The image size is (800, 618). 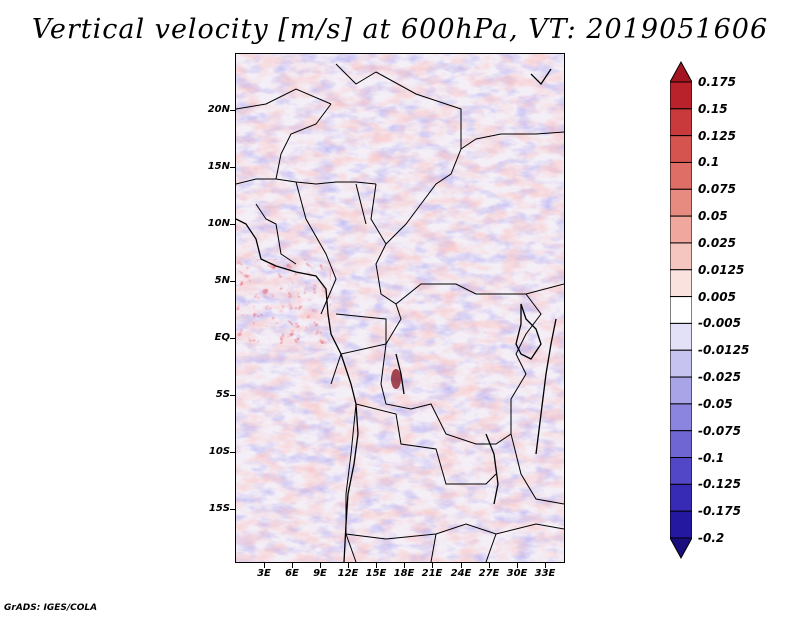 I want to click on colorbar-label: 0.025, so click(x=717, y=242).